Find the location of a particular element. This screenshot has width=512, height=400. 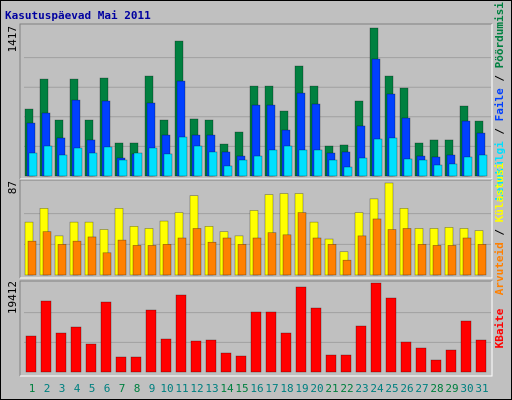

x-tick-label: 16 is located at coordinates (256, 388).